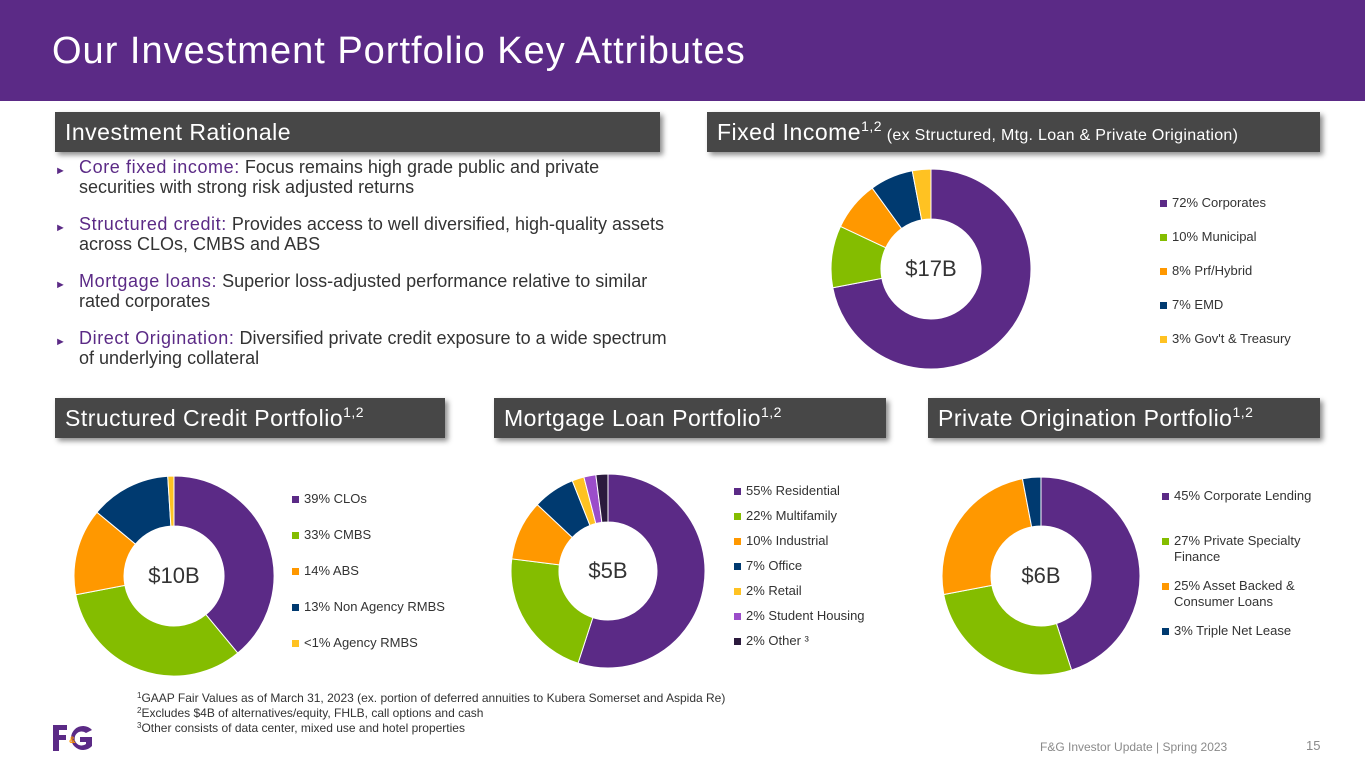 Image resolution: width=1365 pixels, height=768 pixels. I want to click on footnote-marker: 3, so click(139, 725).